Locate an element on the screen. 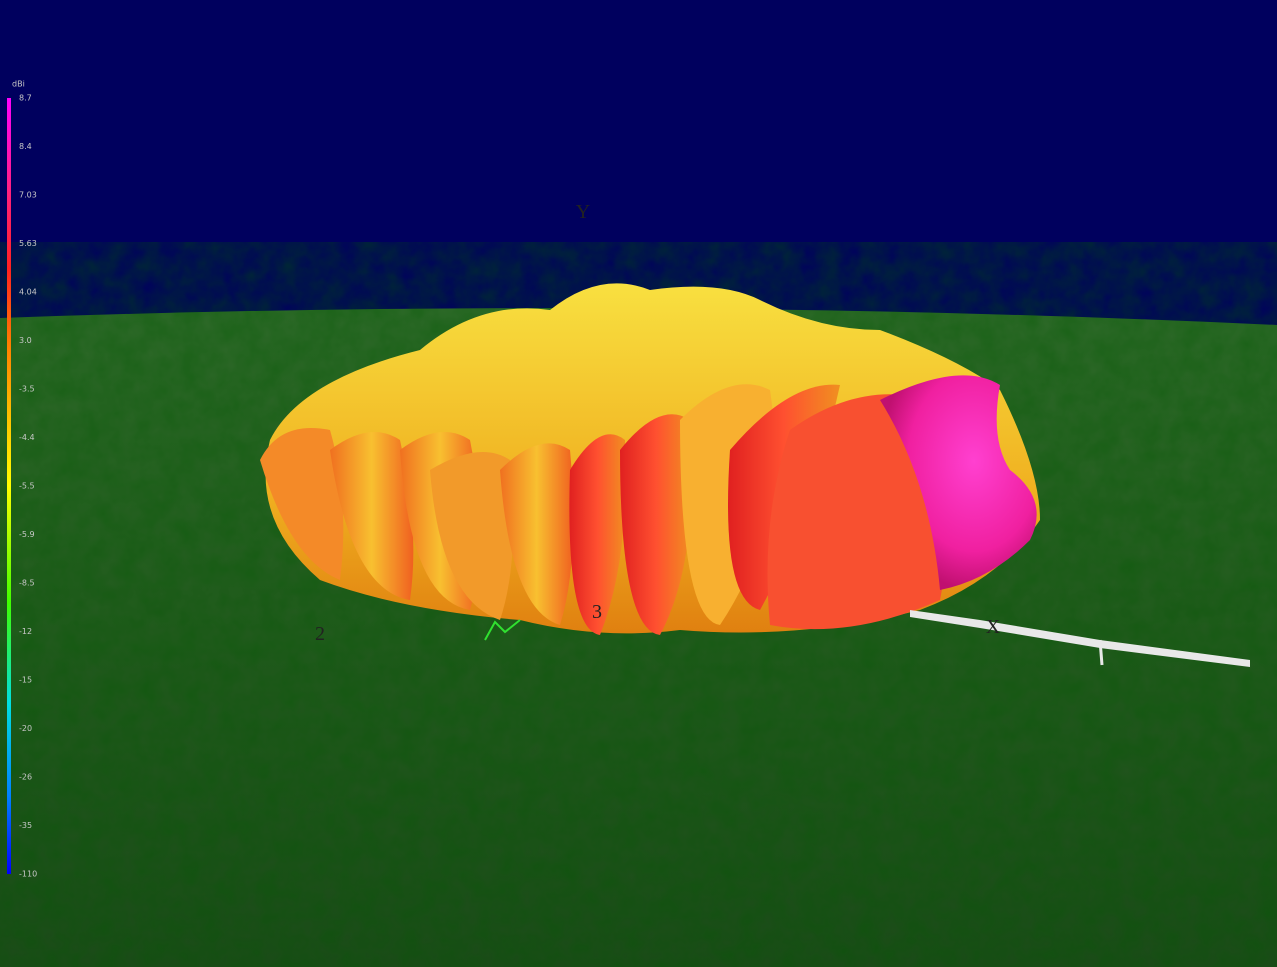 The height and width of the screenshot is (967, 1277). x-axis-bar is located at coordinates (1080, 638).